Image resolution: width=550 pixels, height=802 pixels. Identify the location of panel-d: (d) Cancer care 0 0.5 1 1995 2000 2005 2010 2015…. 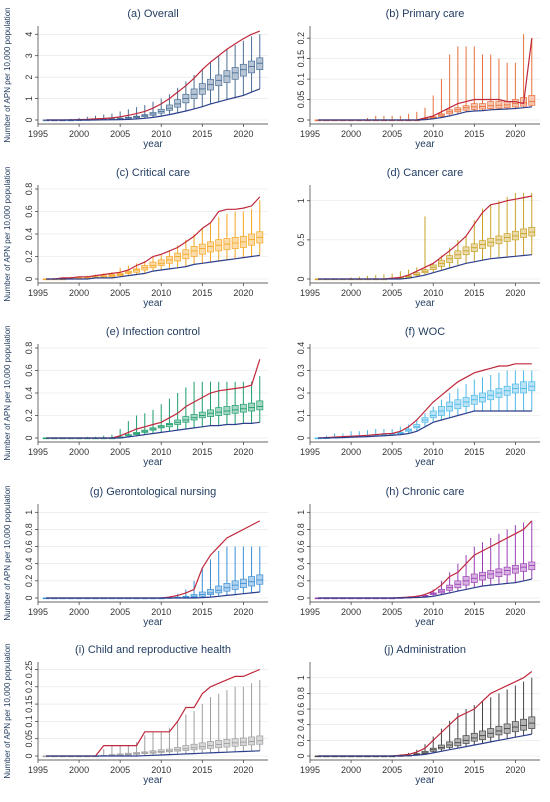
(418, 238).